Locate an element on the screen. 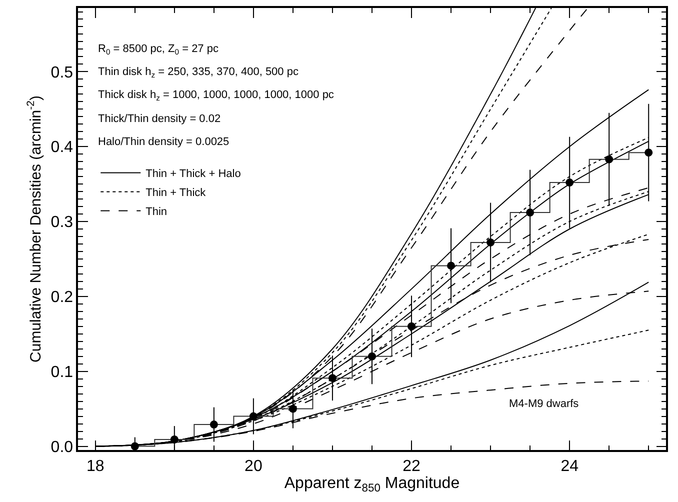 Image resolution: width=678 pixels, height=502 pixels. annotation: M4-M9 dwarfs is located at coordinates (544, 404).